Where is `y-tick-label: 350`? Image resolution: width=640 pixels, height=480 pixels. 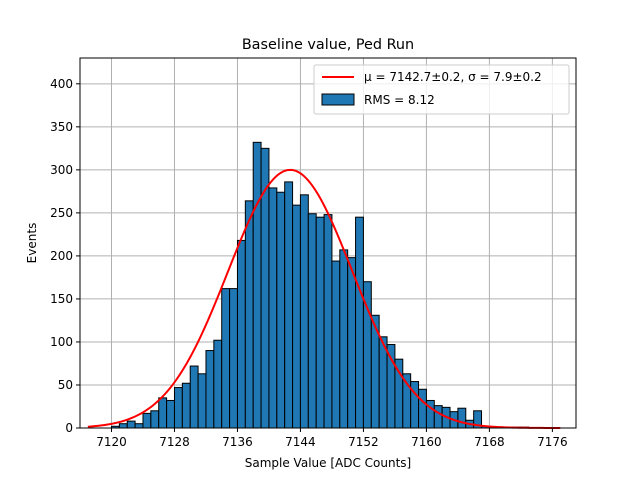 y-tick-label: 350 is located at coordinates (61, 127).